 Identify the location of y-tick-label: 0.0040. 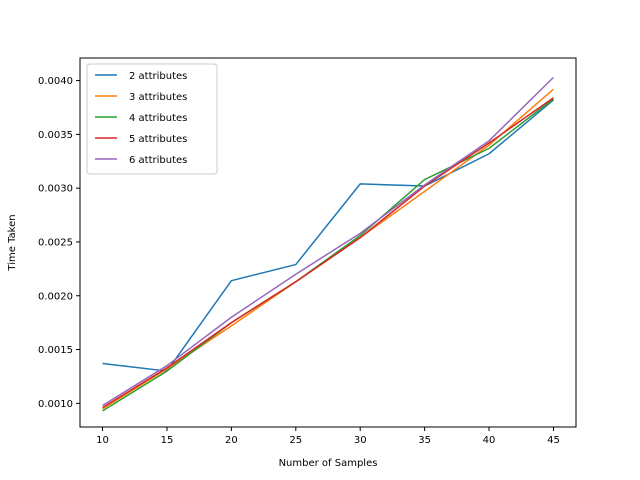
(55, 81).